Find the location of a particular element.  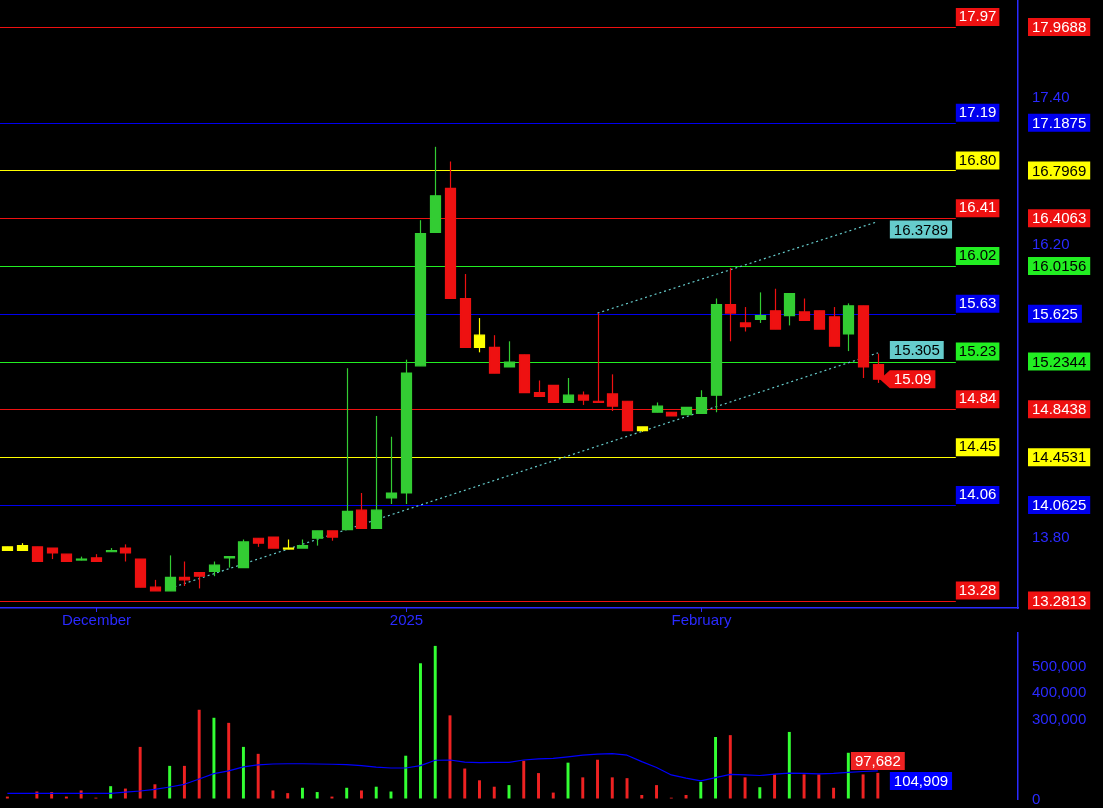

ref-line-label: 16.80 is located at coordinates (977, 159).